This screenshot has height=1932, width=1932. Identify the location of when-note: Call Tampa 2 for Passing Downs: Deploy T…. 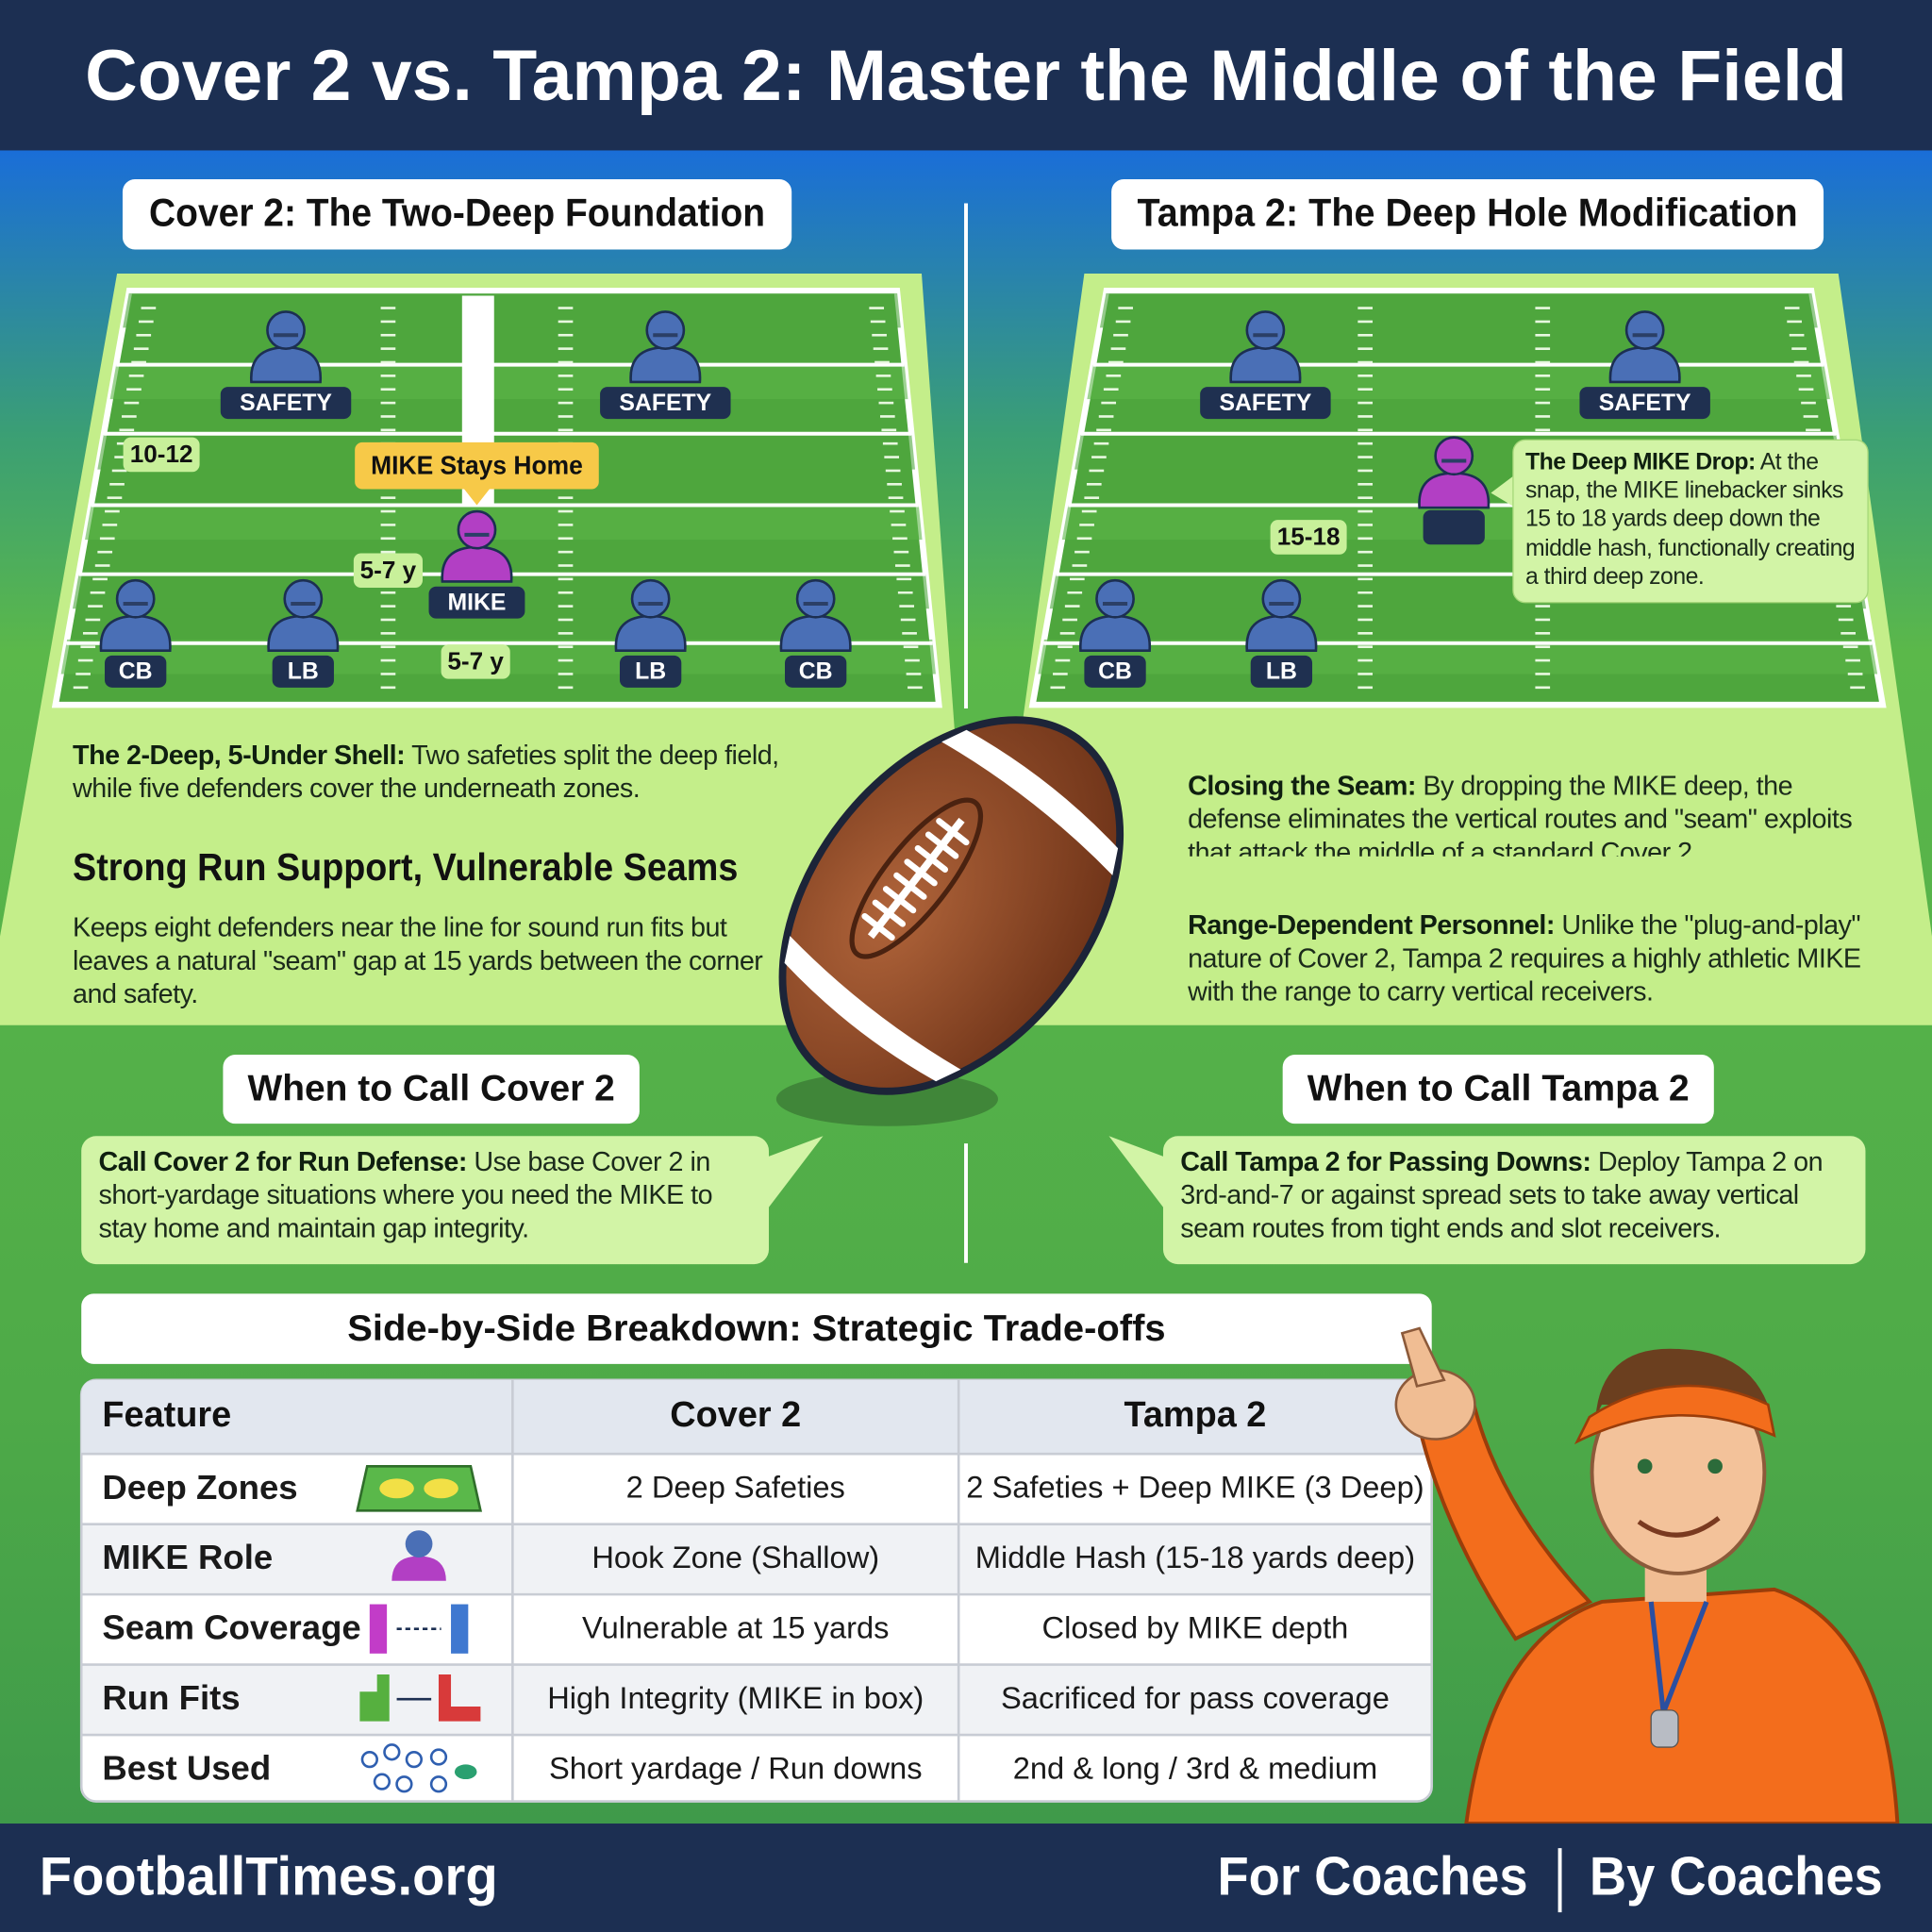
(1502, 1194).